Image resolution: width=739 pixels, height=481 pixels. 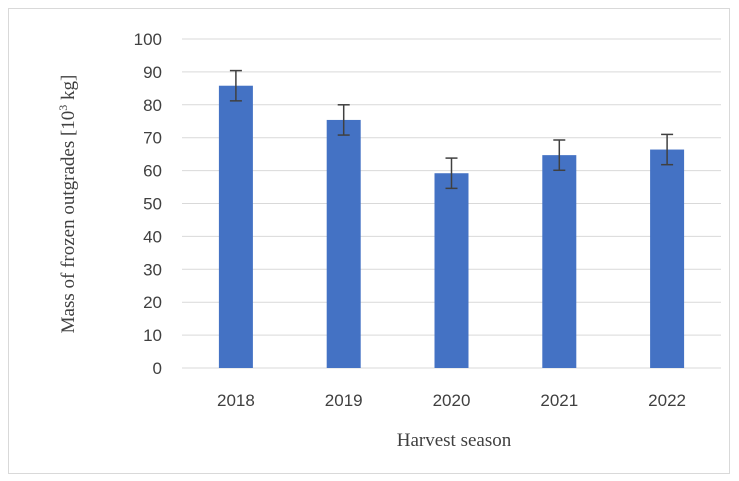 I want to click on x-axis-ticks: 2018 2019 2020 2021 2022, so click(x=451, y=400).